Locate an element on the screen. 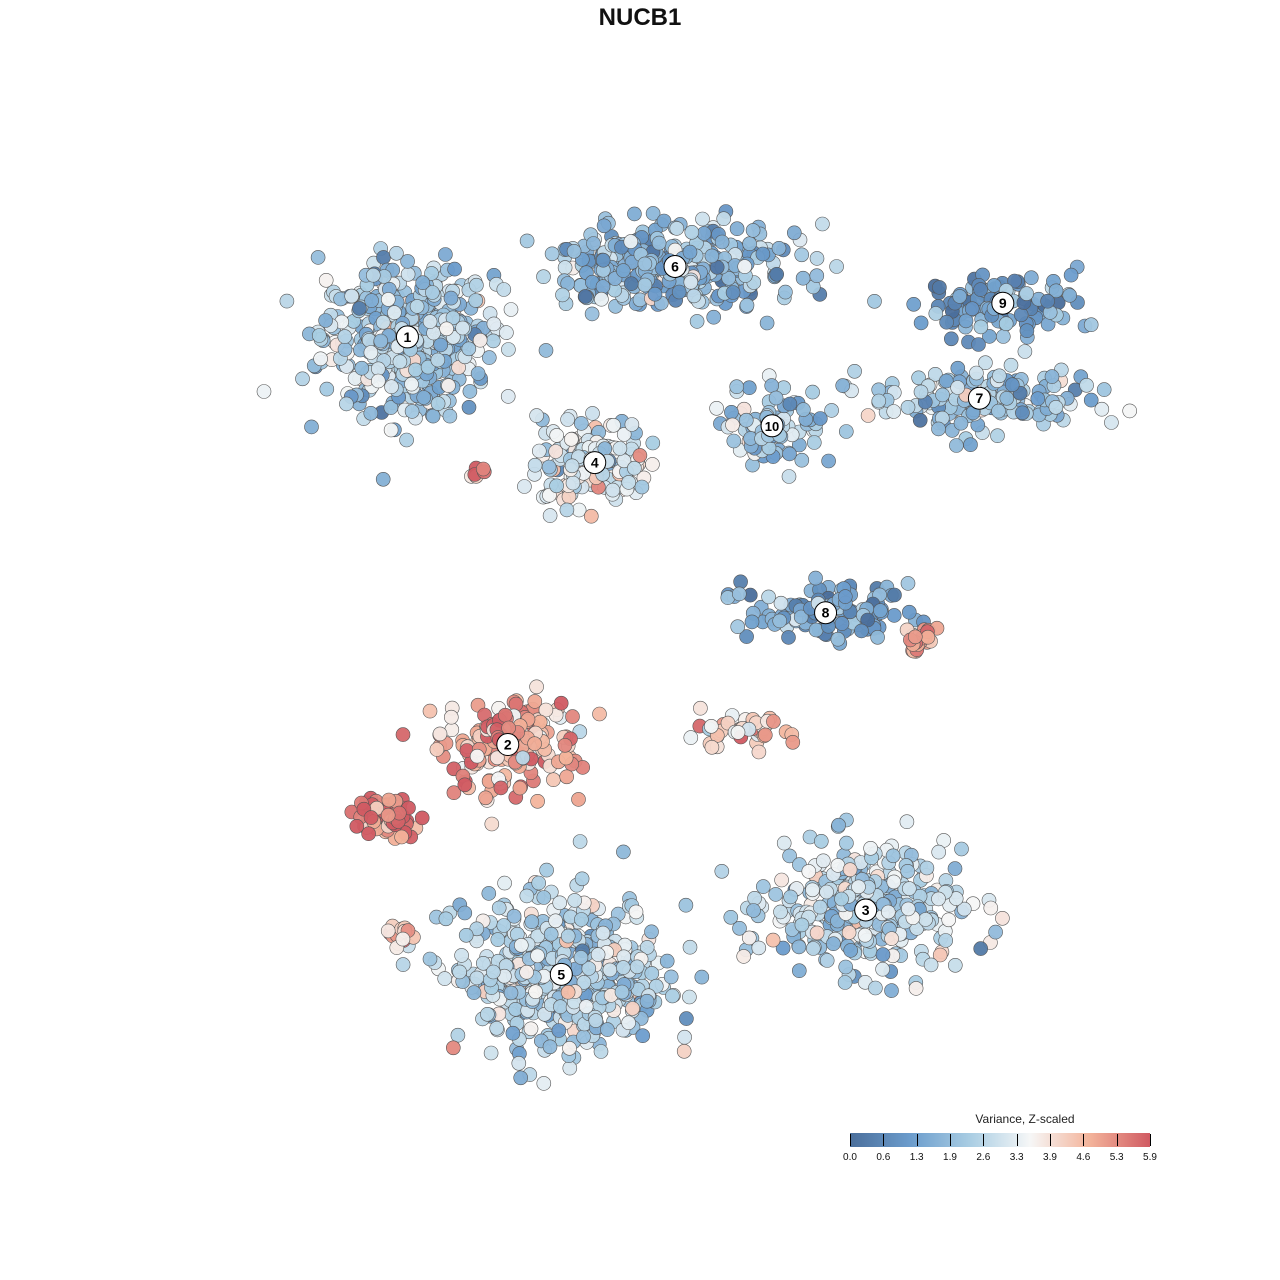  legend-tick-label: 0.0 is located at coordinates (850, 1157).